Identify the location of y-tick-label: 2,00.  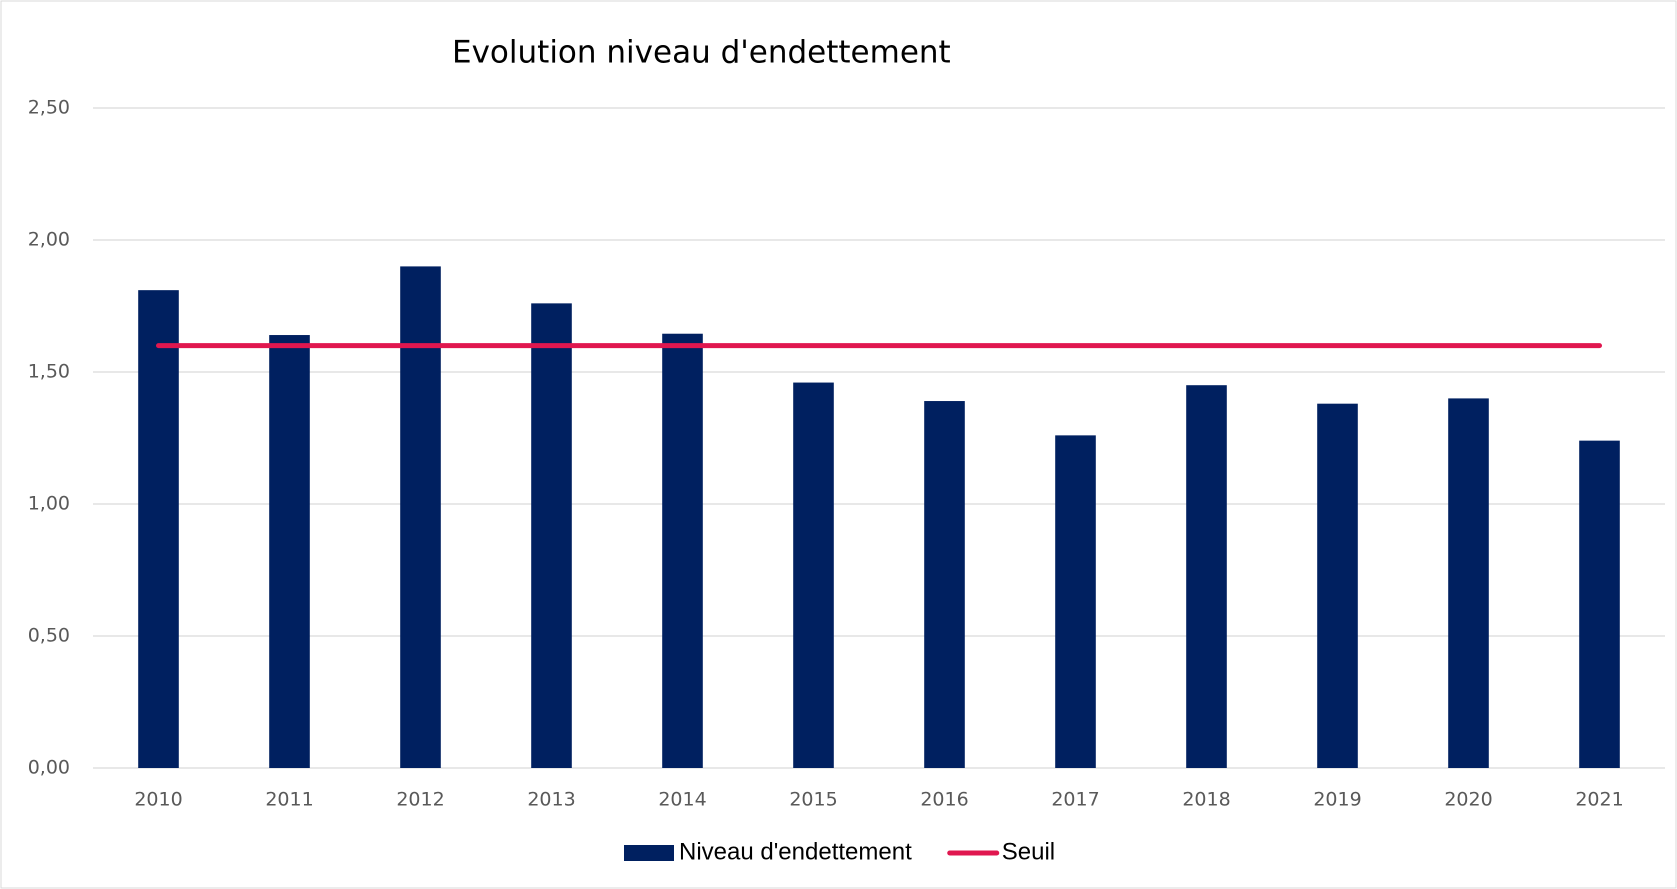
(49, 240).